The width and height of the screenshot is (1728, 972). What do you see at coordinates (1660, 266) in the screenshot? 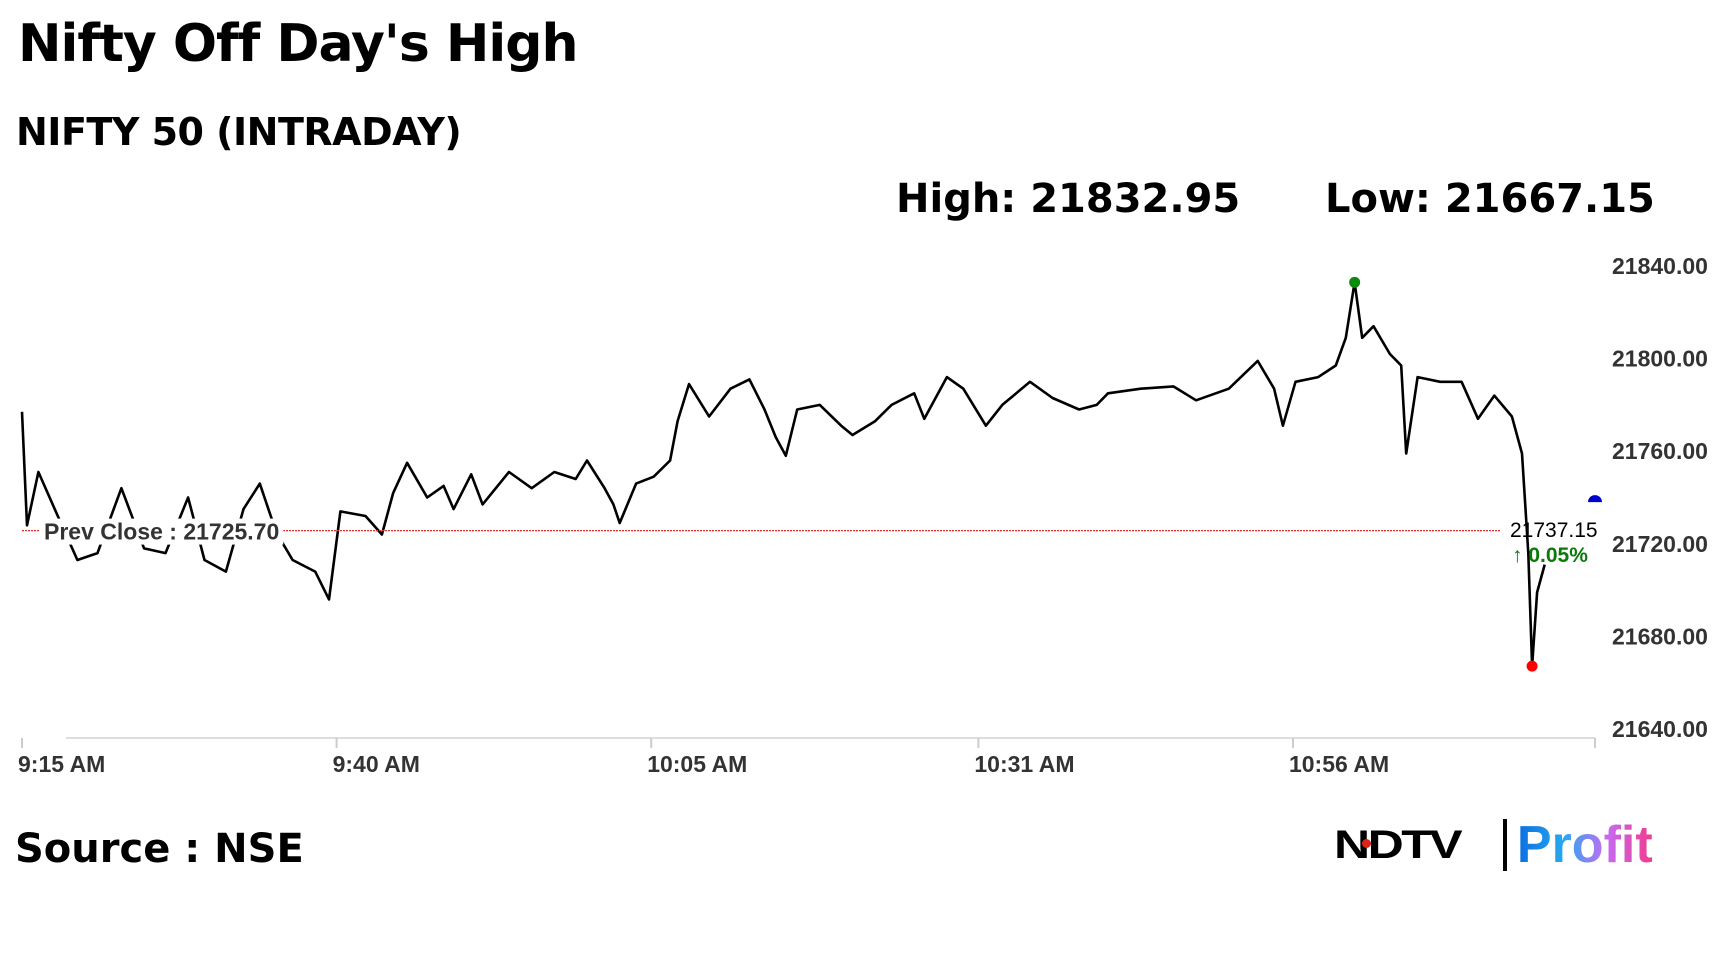
I see `y-tick-label: 21840.00` at bounding box center [1660, 266].